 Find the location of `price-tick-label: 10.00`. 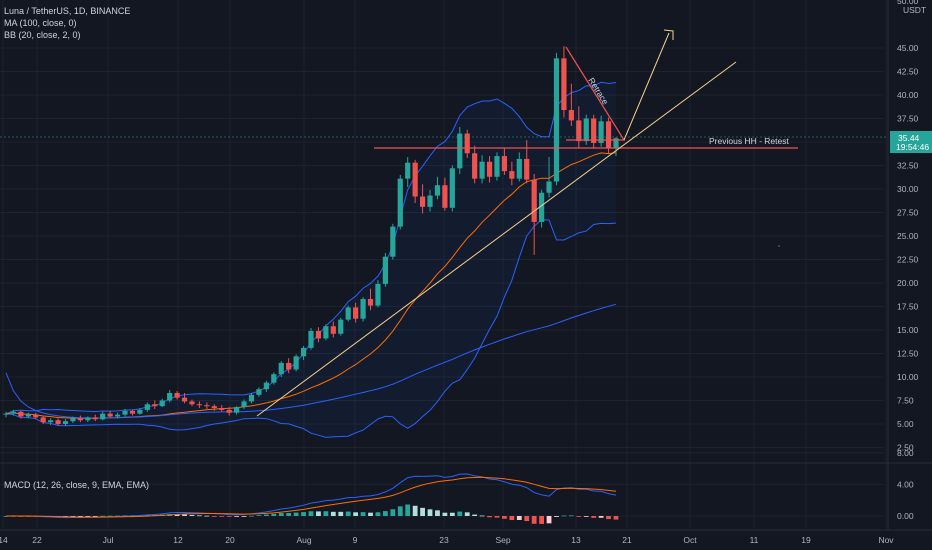

price-tick-label: 10.00 is located at coordinates (908, 377).